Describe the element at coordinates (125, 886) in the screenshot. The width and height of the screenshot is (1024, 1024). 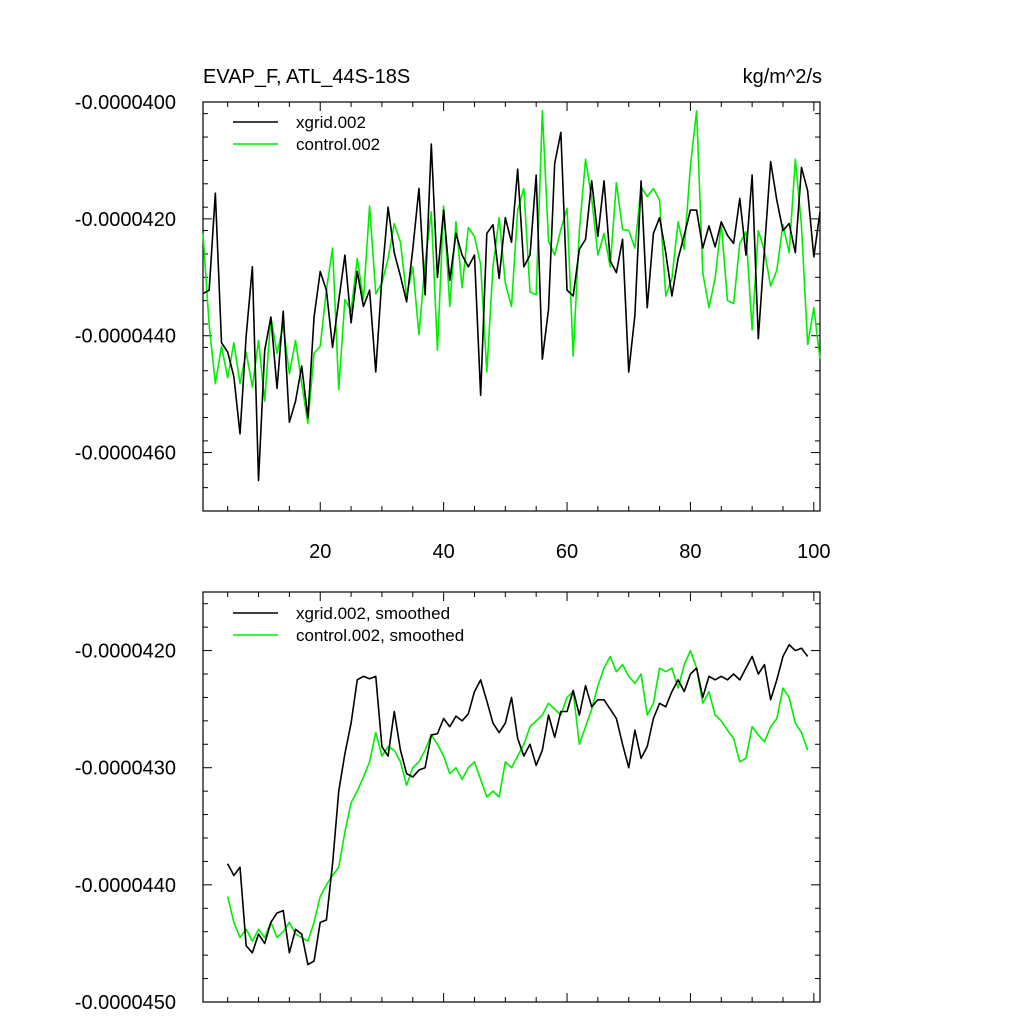
I see `bottom-y-tick-label: -0.0000440` at that location.